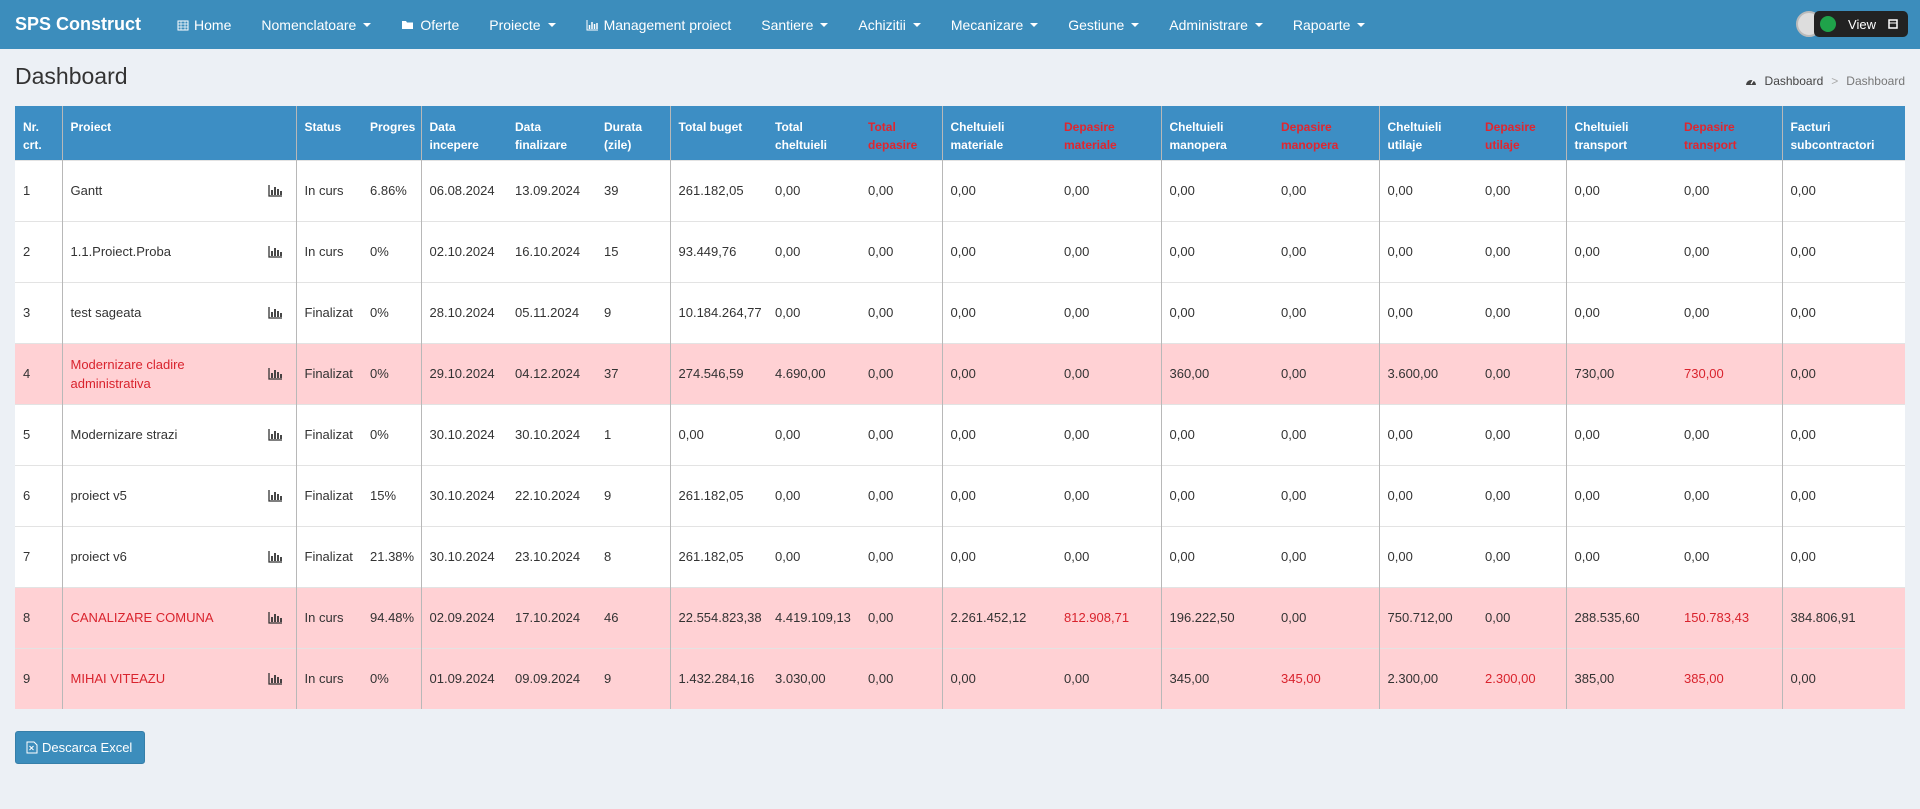 This screenshot has height=809, width=1920. What do you see at coordinates (1217, 133) in the screenshot?
I see `column-header: Cheltuieli manopera` at bounding box center [1217, 133].